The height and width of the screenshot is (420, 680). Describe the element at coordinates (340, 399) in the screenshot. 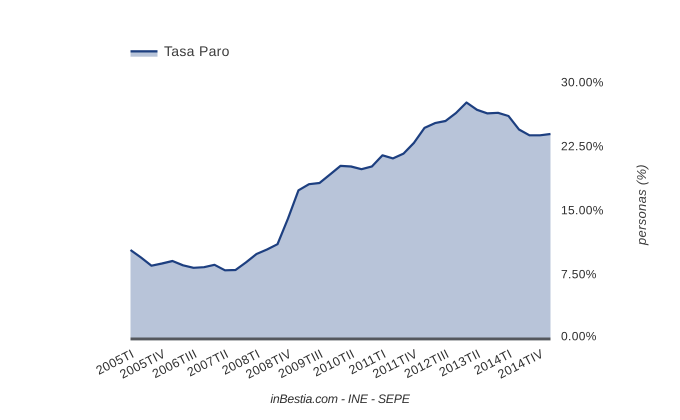

I see `svg-text: inBestia.com - INE - SEPE` at that location.